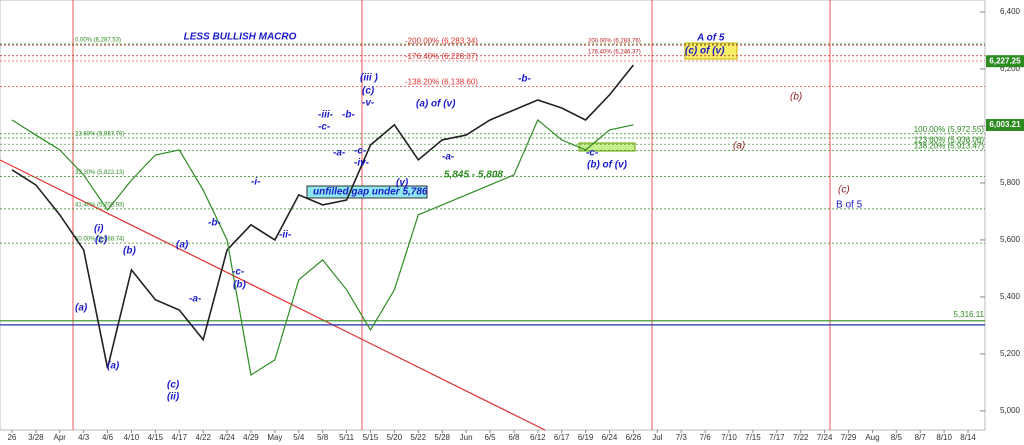 The width and height of the screenshot is (1024, 445). What do you see at coordinates (441, 82) in the screenshot?
I see `fib-label: -138.20% (6,138.60)` at bounding box center [441, 82].